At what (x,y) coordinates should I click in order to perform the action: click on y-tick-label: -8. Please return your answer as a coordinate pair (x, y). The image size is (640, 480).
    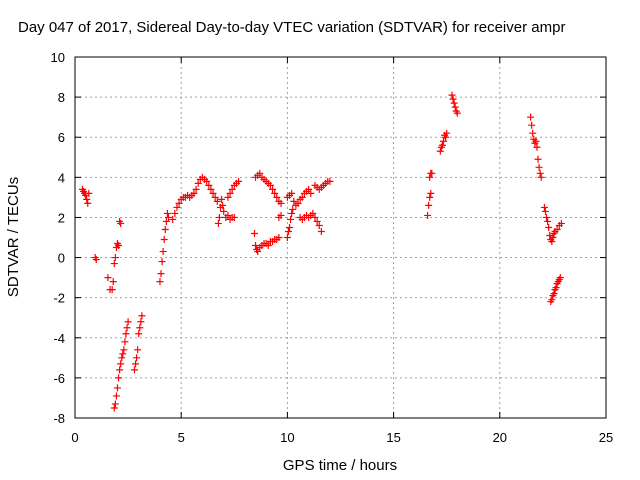
    Looking at the image, I should click on (59, 418).